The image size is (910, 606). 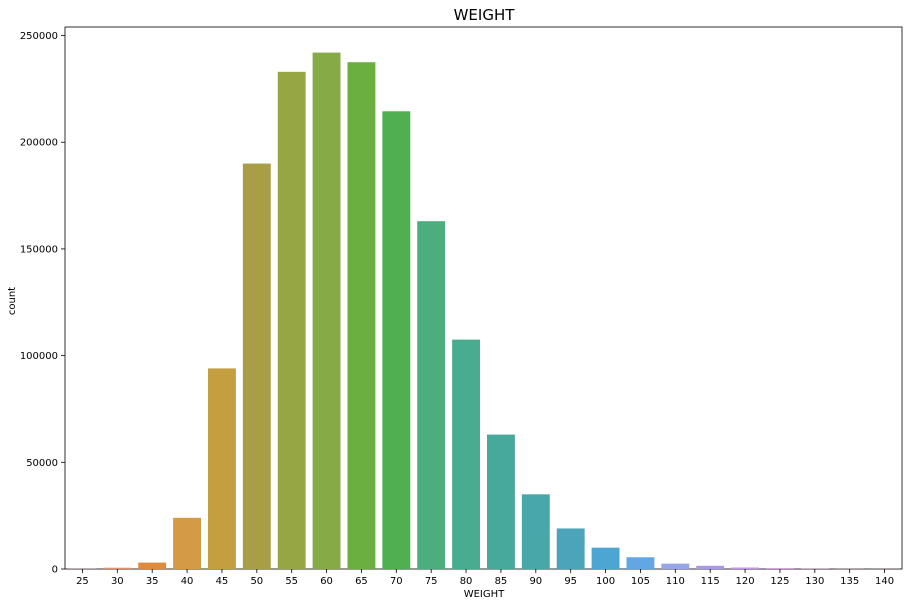 What do you see at coordinates (535, 581) in the screenshot?
I see `x-tick-label: 90` at bounding box center [535, 581].